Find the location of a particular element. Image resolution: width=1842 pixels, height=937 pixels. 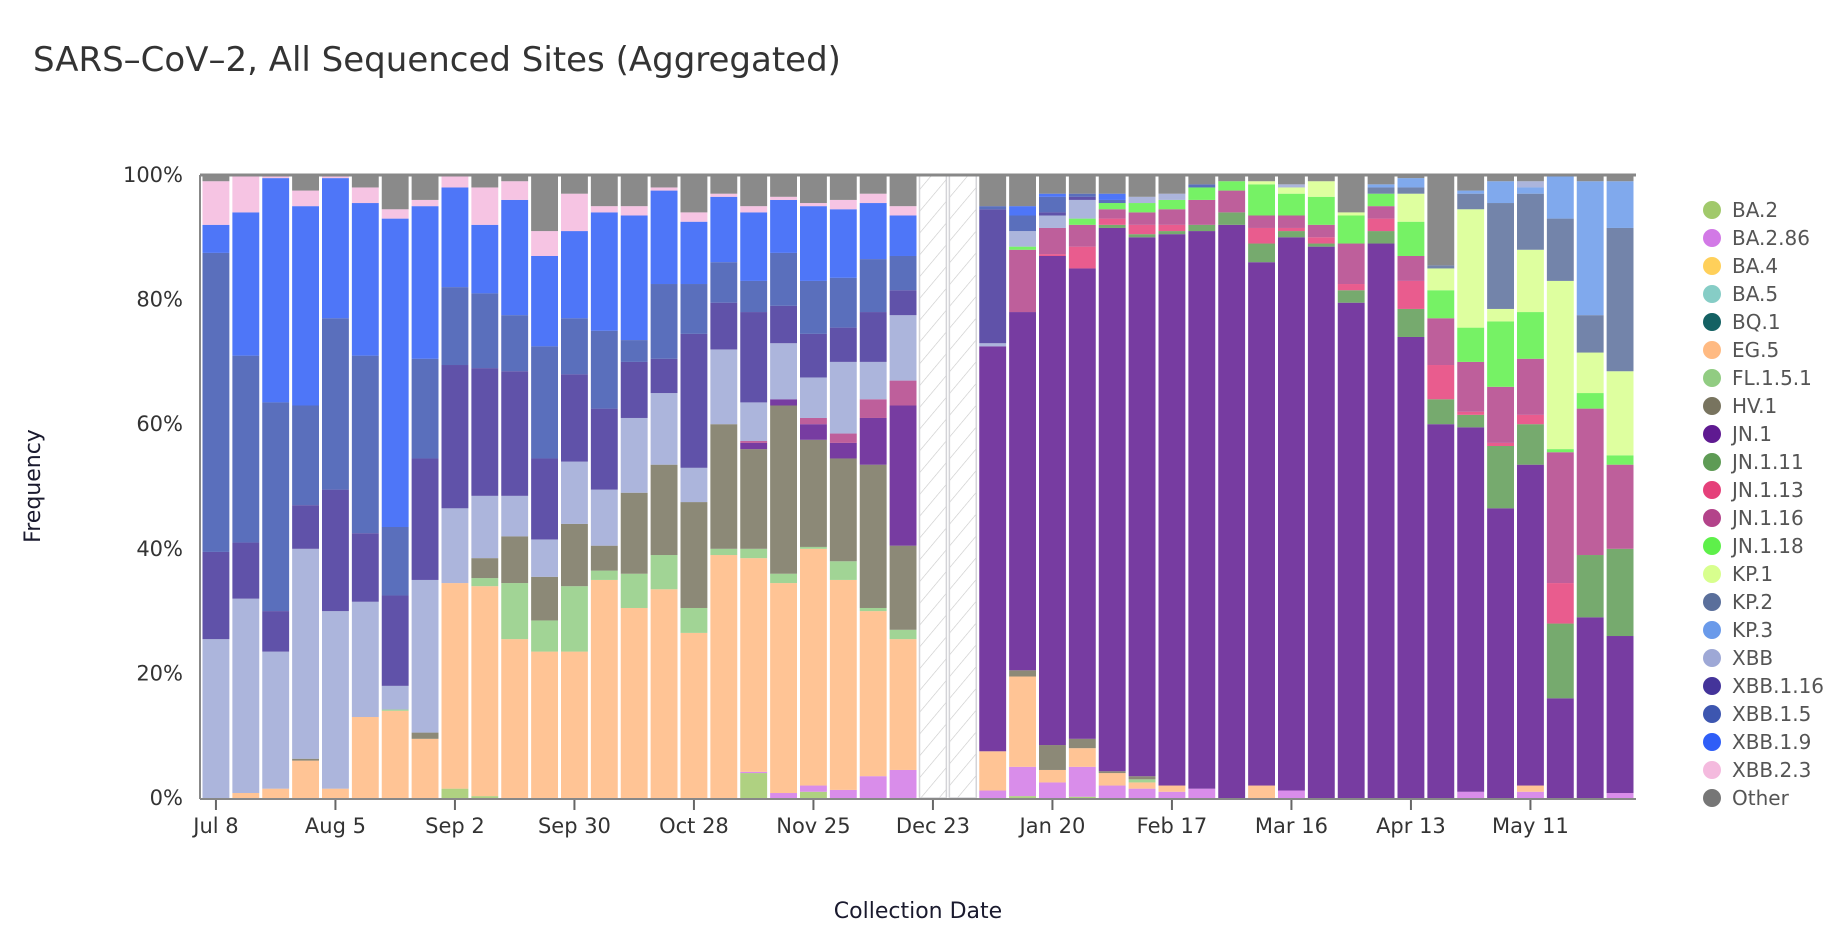

legend-item: JN.1.11 is located at coordinates (1753, 462).